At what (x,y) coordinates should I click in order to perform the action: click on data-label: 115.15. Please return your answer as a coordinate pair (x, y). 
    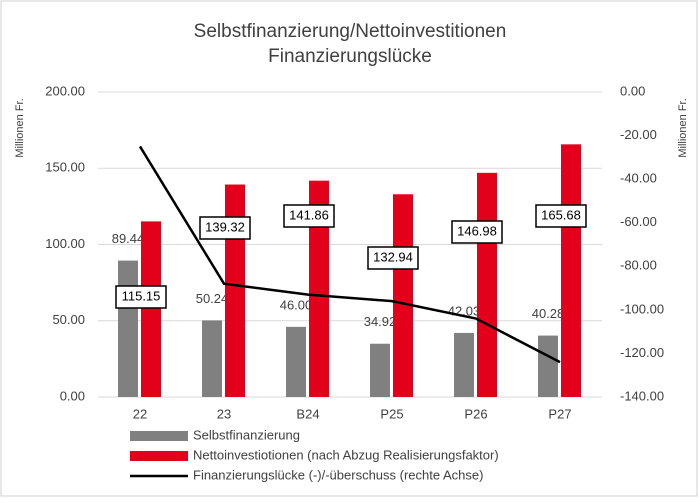
    Looking at the image, I should click on (141, 295).